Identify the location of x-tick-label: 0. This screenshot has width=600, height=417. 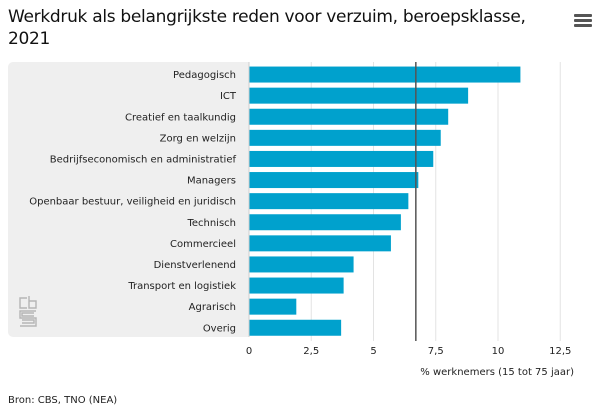
(249, 351).